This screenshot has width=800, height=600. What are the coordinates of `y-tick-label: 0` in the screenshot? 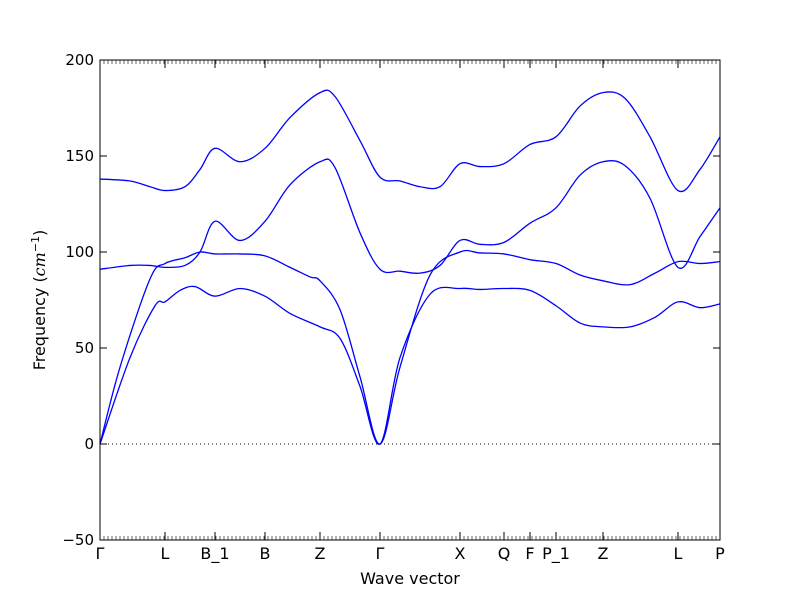 It's located at (89, 444).